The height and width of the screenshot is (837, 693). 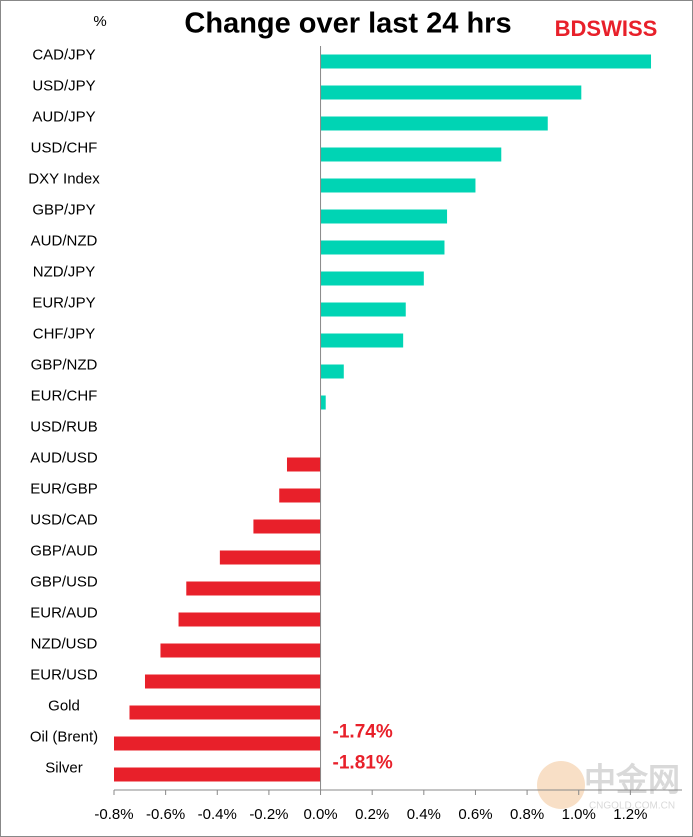 I want to click on y-axis-unit: %, so click(x=99, y=21).